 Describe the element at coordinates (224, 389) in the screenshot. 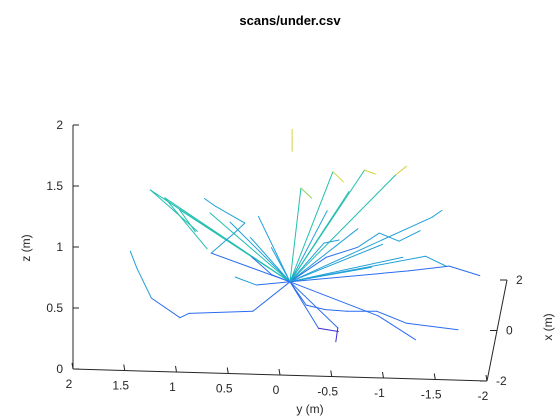

I see `y-tick-label: 0.5` at that location.